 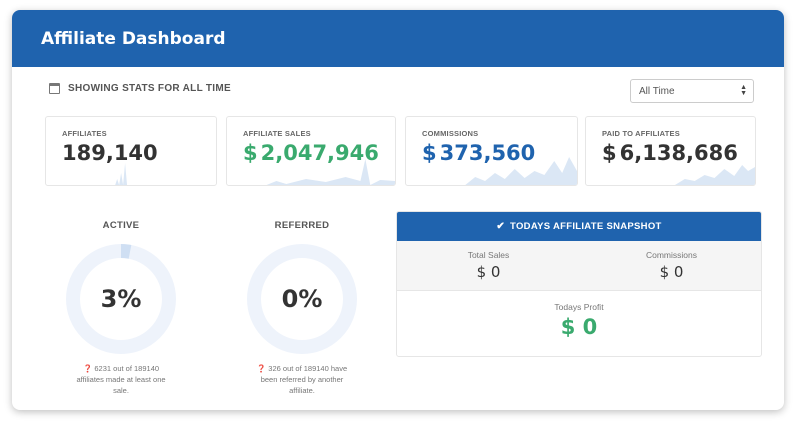 I want to click on metric-number: 189,140, so click(x=110, y=153).